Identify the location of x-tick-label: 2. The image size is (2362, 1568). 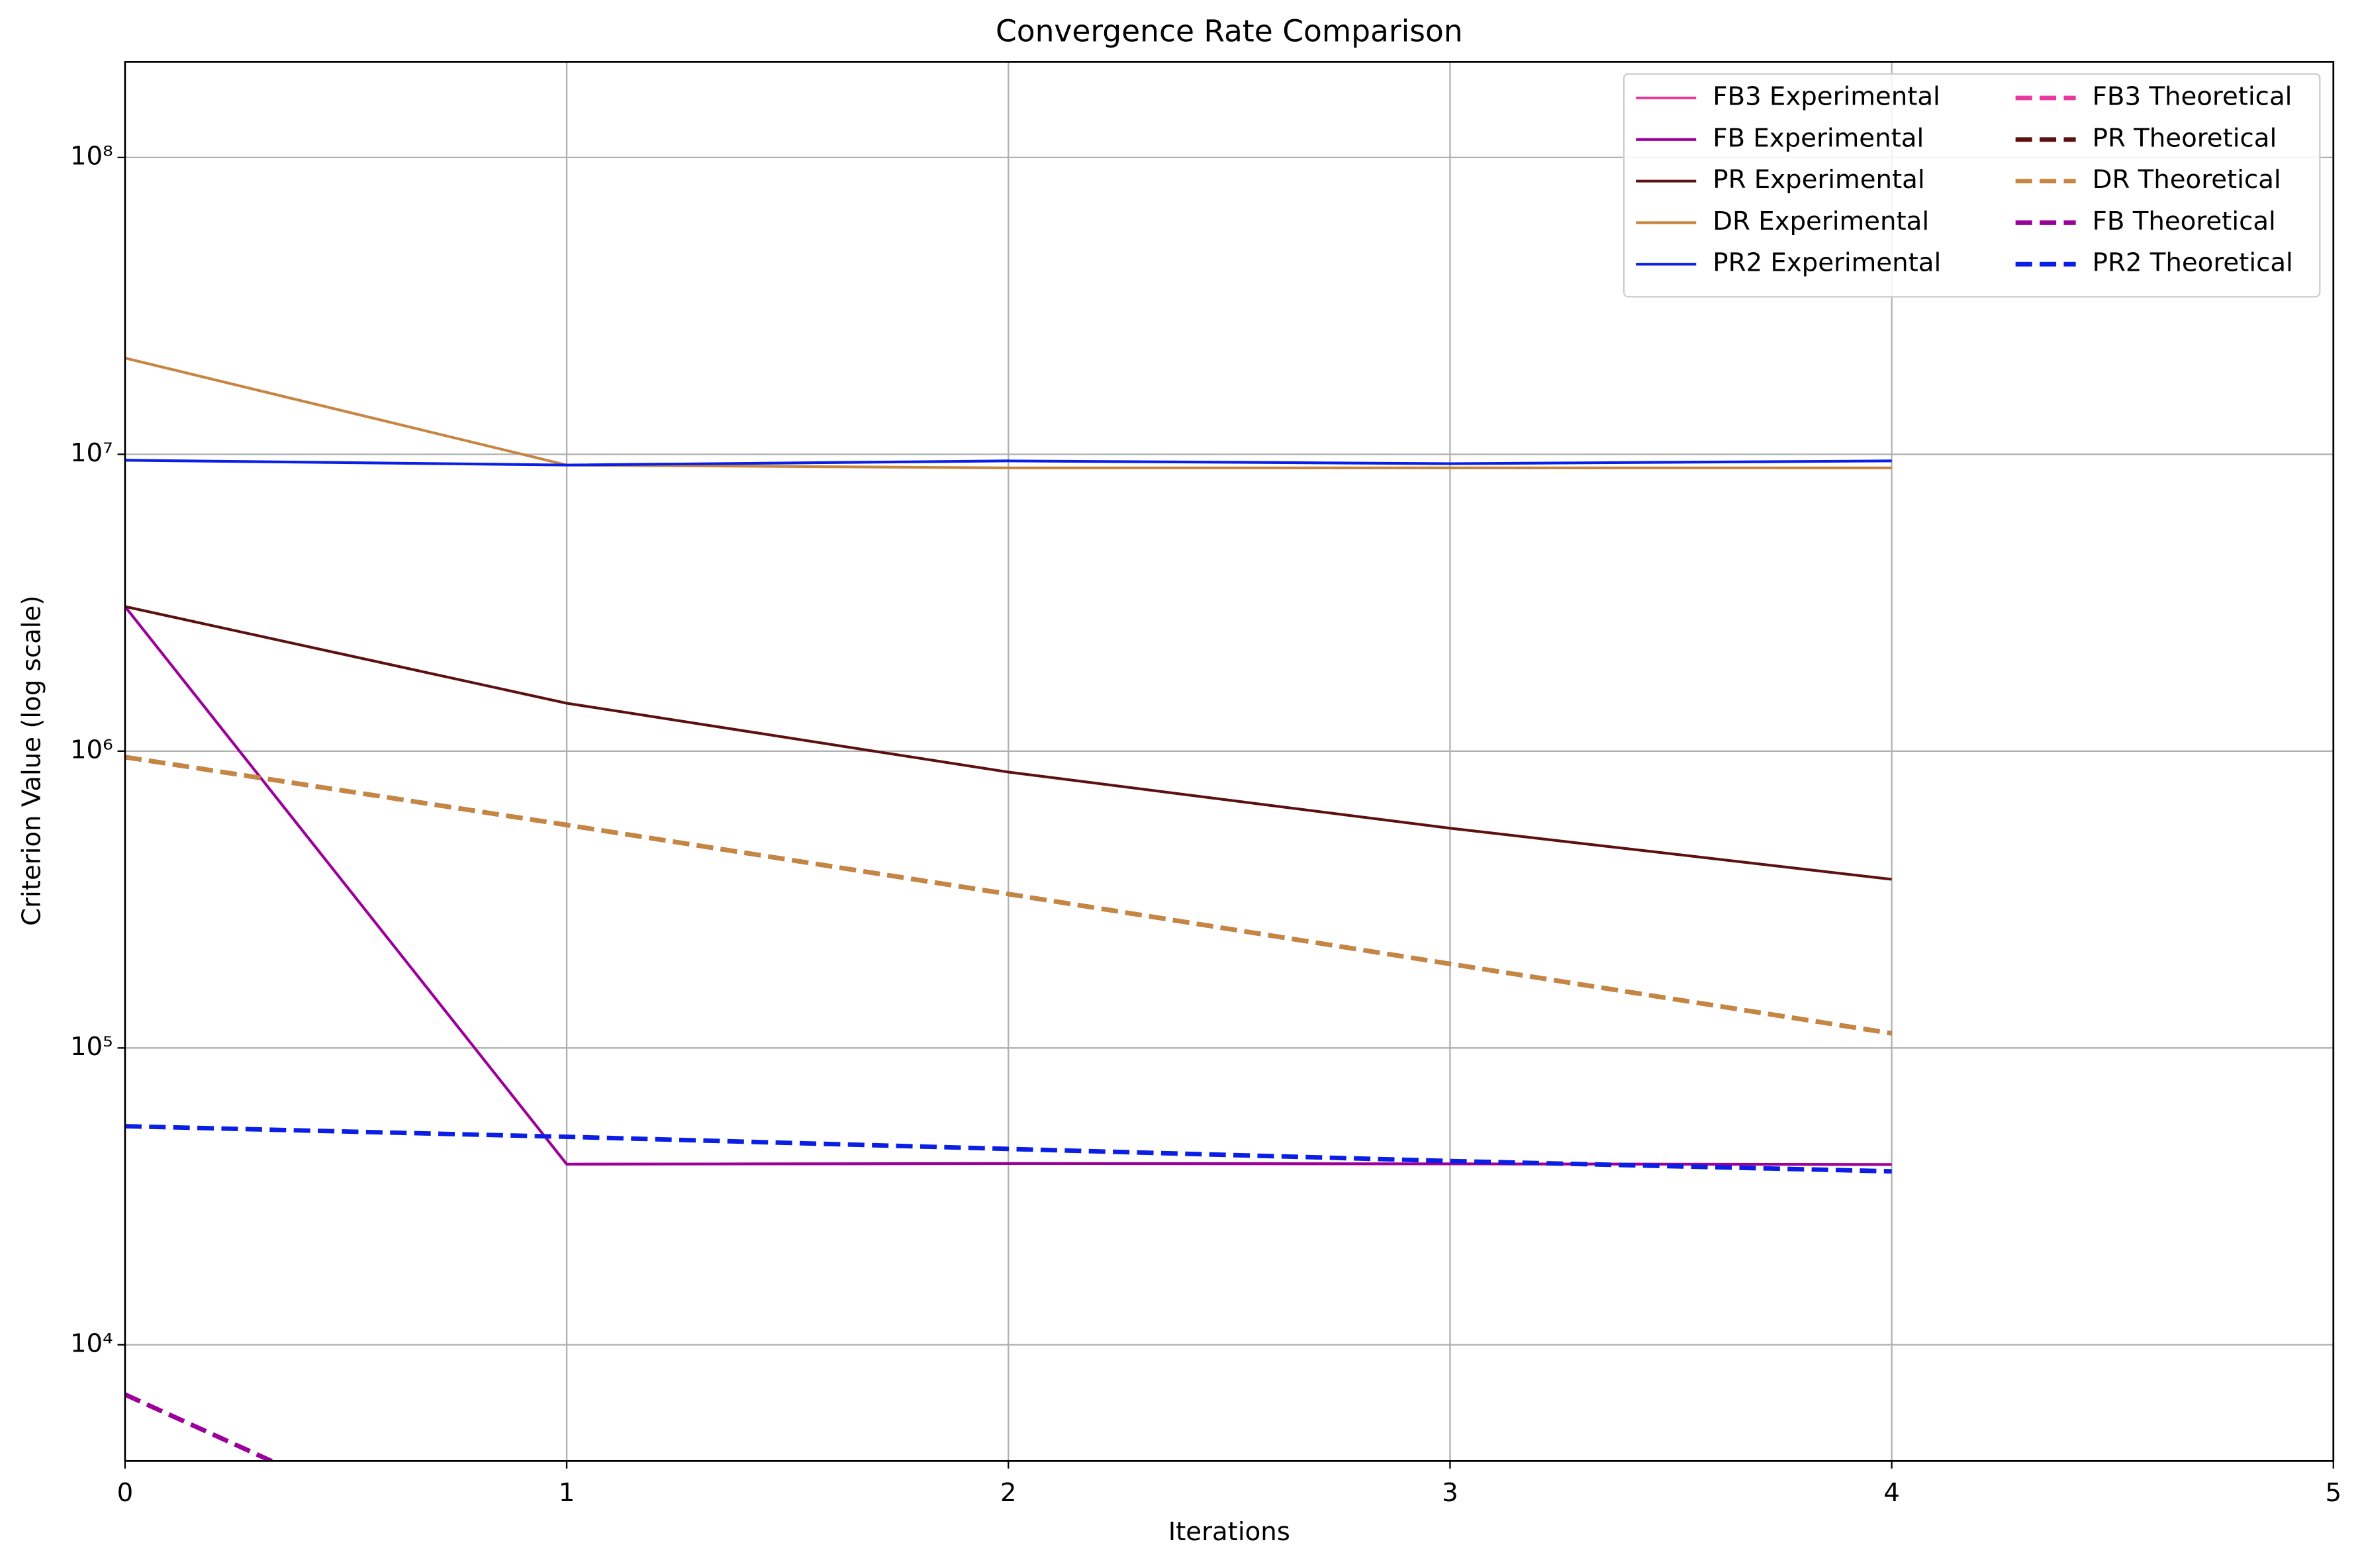
(1009, 1493).